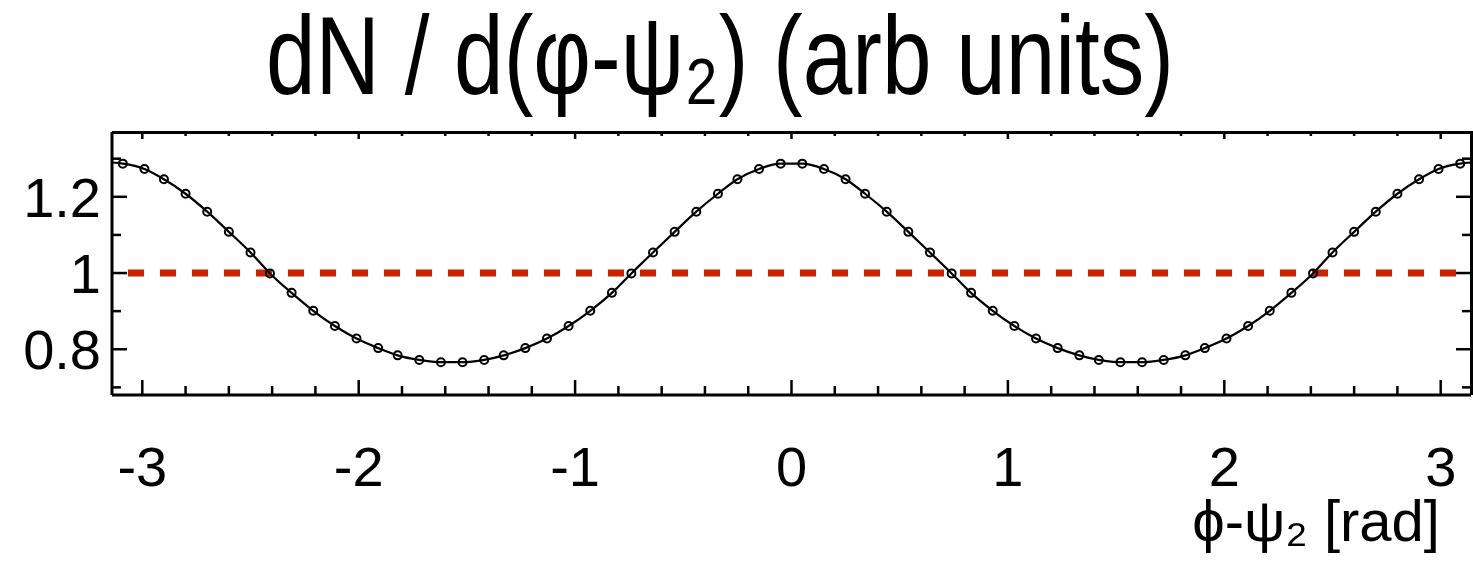 Image resolution: width=1473 pixels, height=587 pixels. I want to click on y-tick-label: 0.8, so click(62, 350).